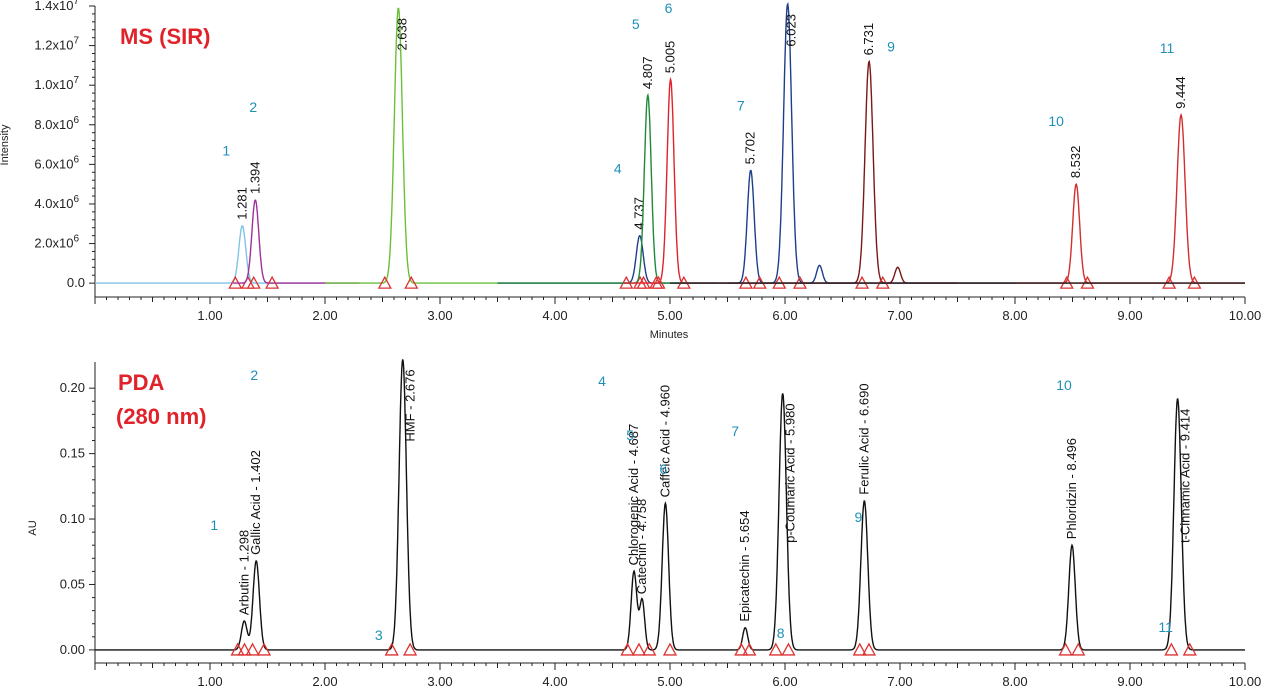  I want to click on peak-label: 5.702, so click(750, 148).